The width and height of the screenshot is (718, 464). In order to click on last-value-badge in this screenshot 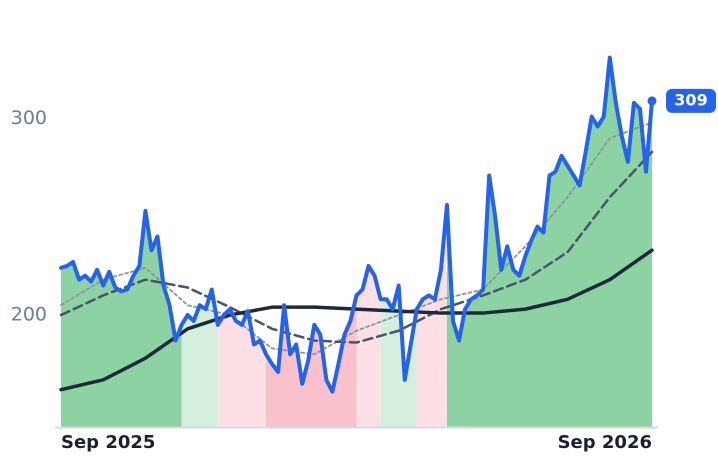, I will do `click(691, 100)`.